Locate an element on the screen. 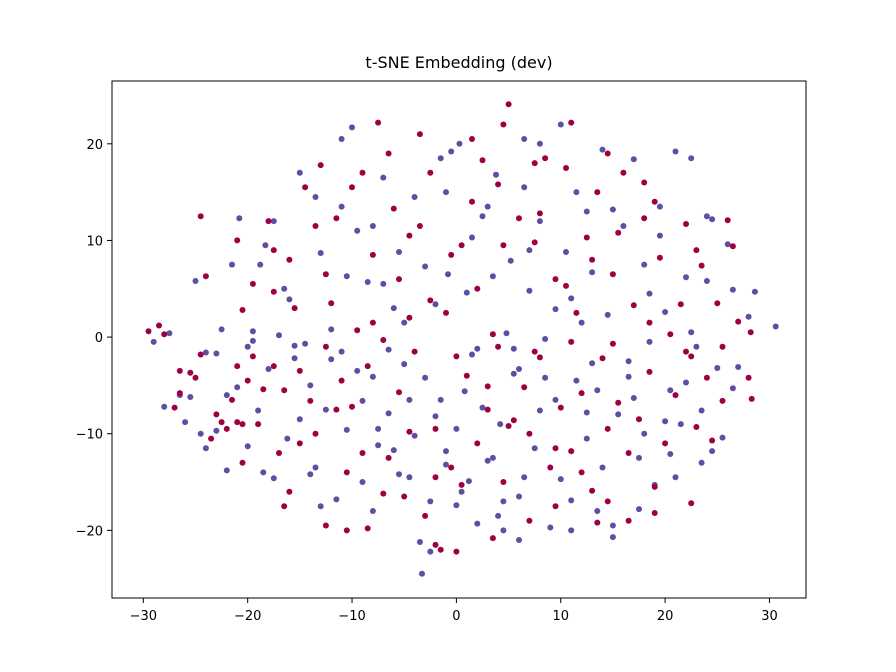 Image resolution: width=896 pixels, height=672 pixels. x-axis: −30 −20 −10 0 10 20 30 is located at coordinates (454, 611).